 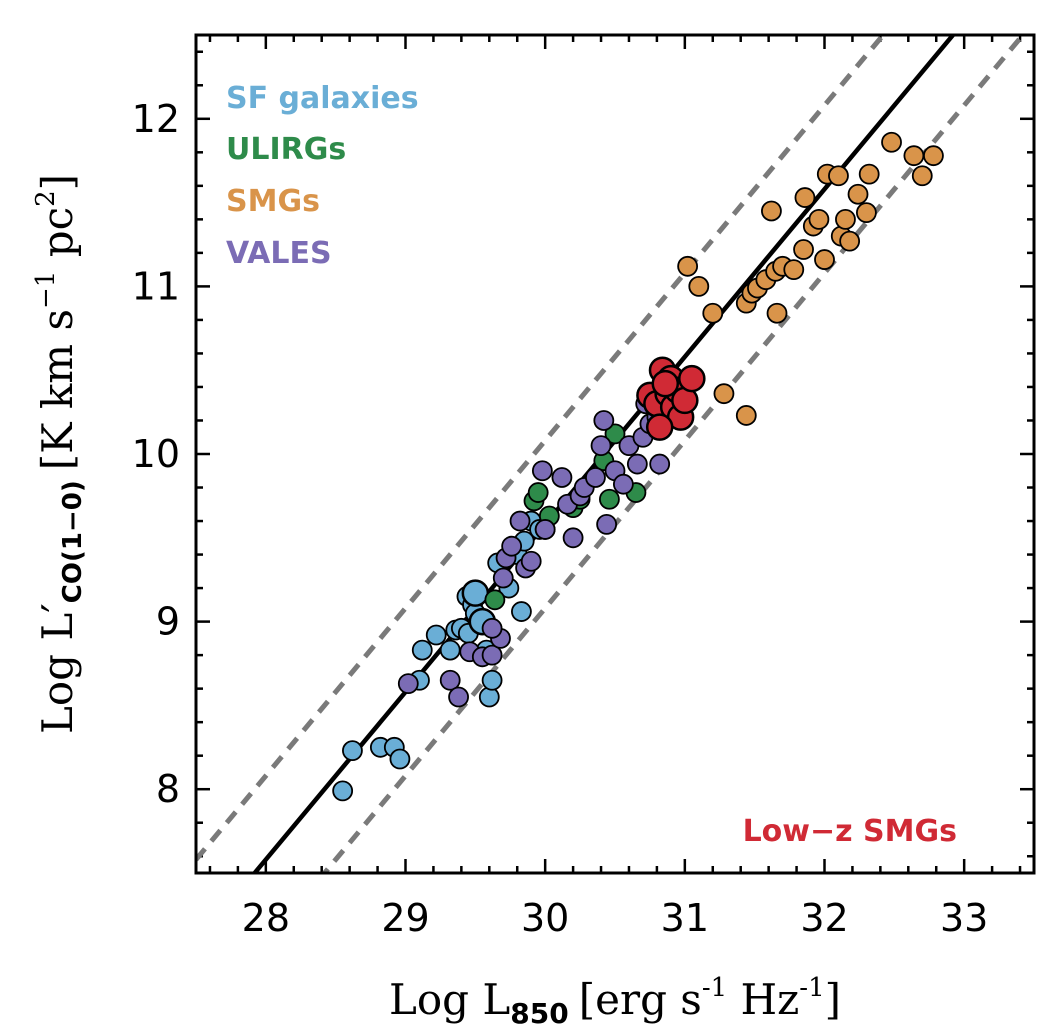 I want to click on x-axis-title: Log L850 [erg s-1 Hz-1], so click(x=615, y=1001).